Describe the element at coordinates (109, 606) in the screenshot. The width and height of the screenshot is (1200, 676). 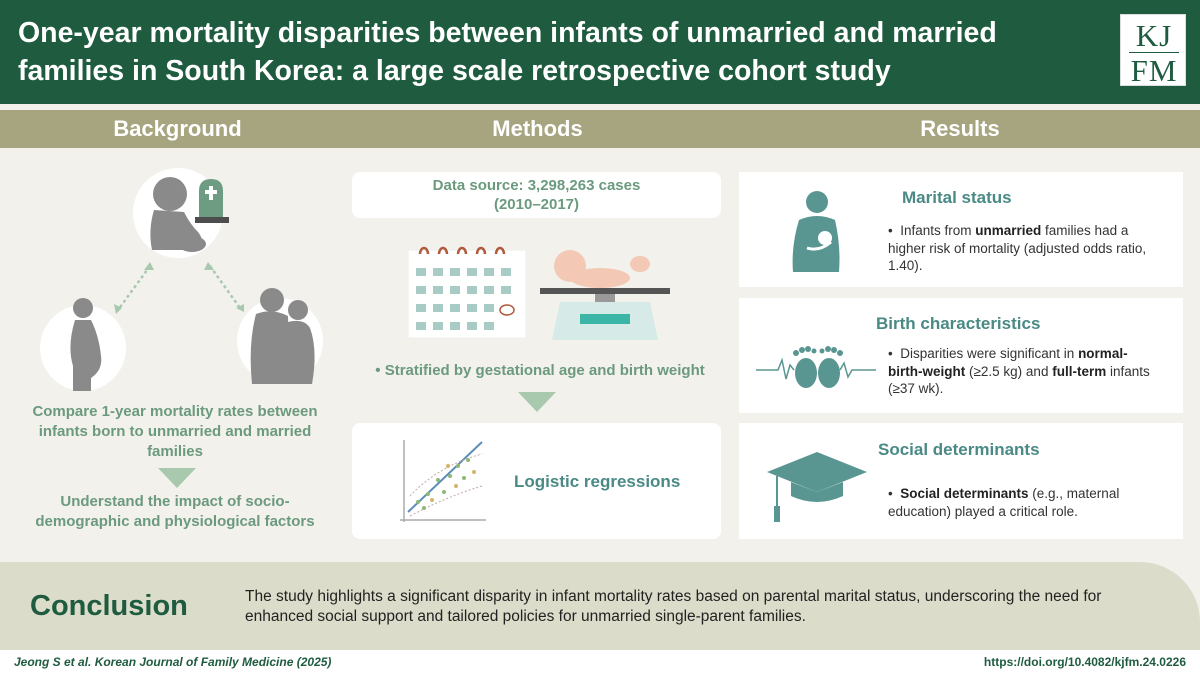
I see `conclusion-heading: Conclusion` at that location.